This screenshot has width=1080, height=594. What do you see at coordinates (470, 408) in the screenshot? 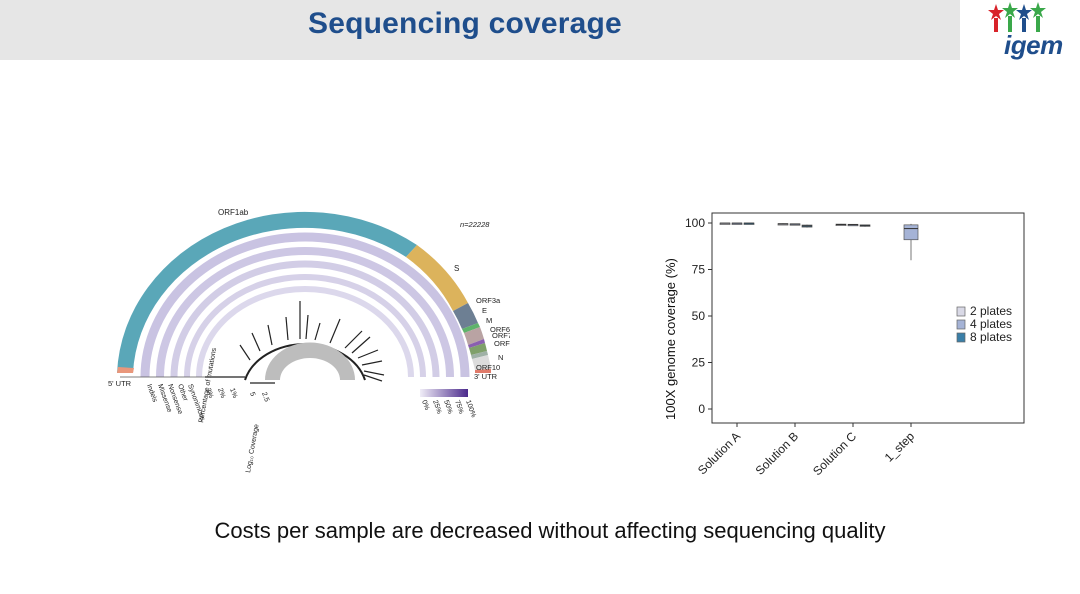
I see `legend-tick-100: 100%` at bounding box center [470, 408].